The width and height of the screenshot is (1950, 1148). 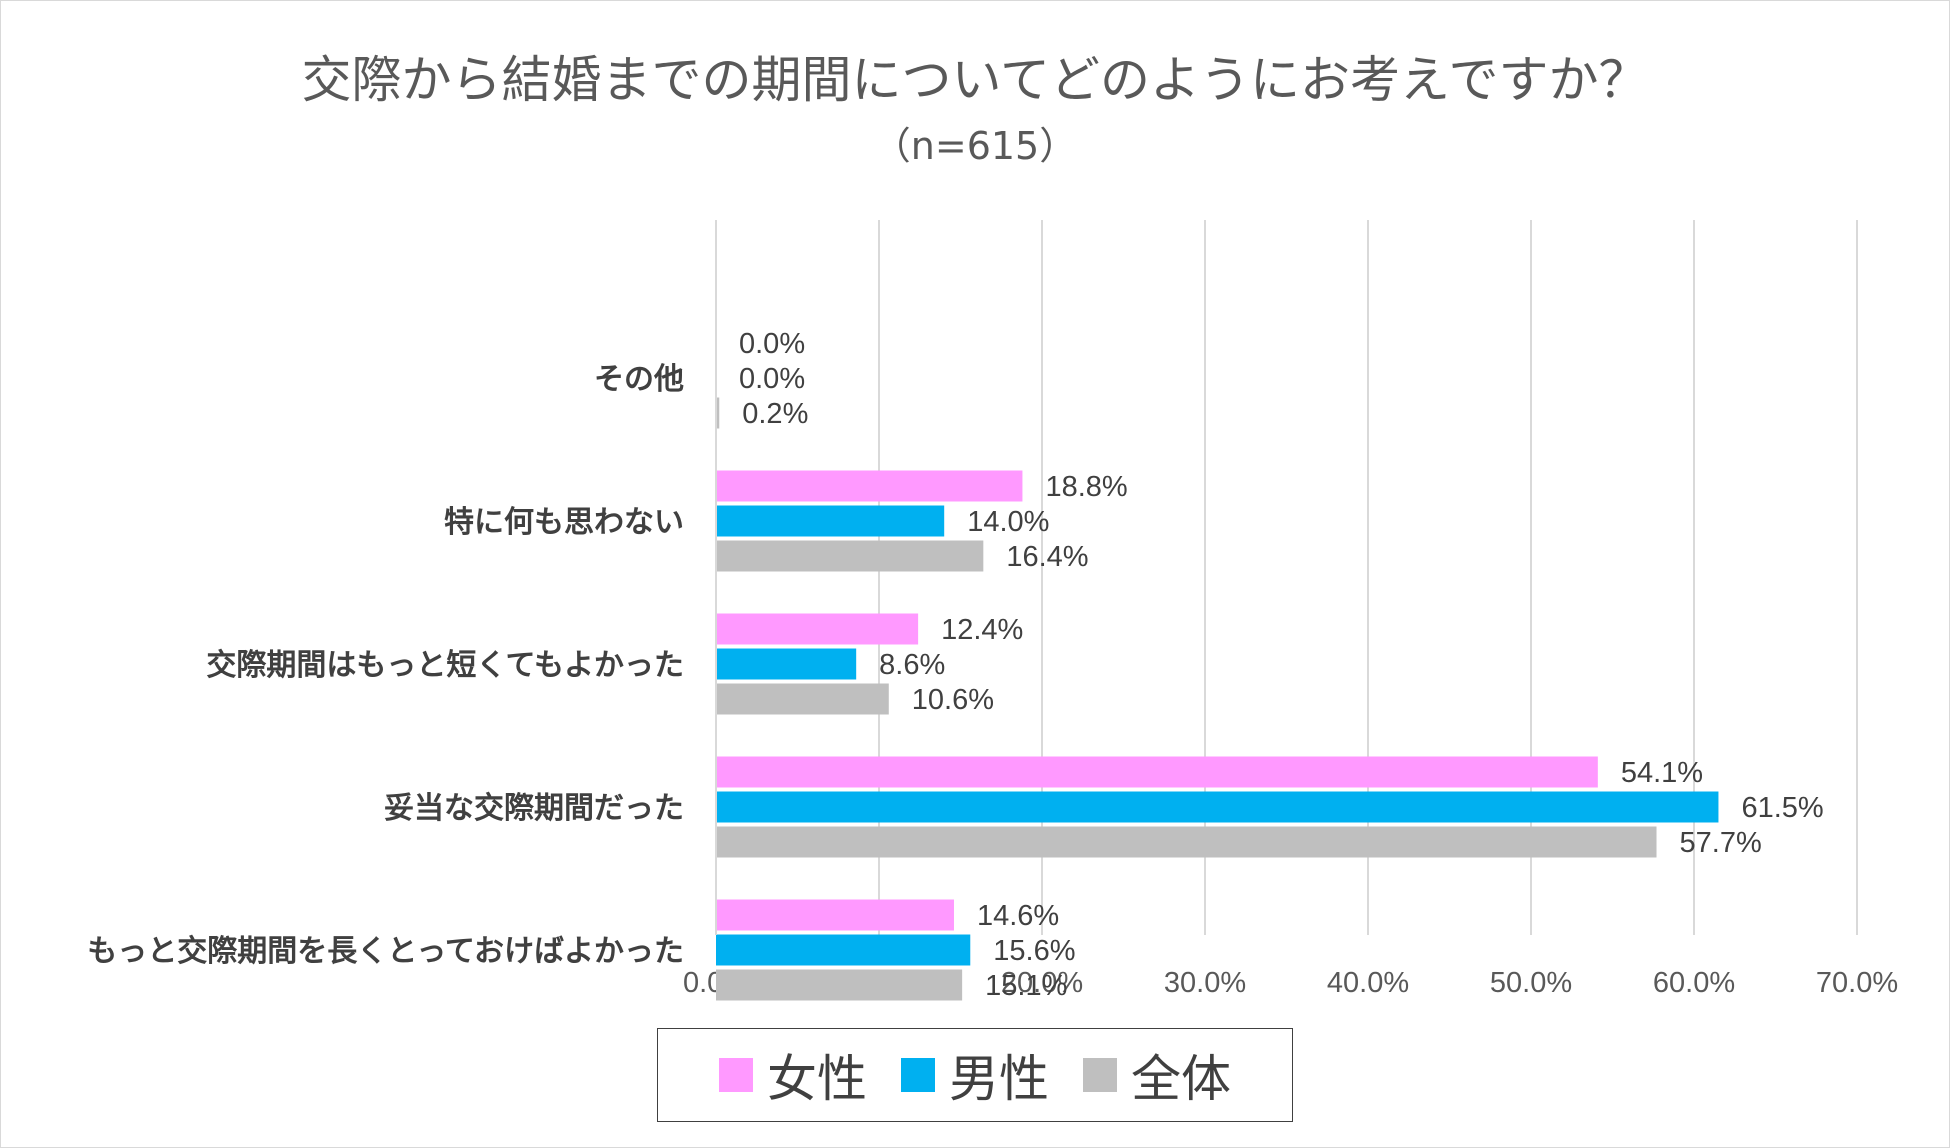 What do you see at coordinates (1531, 983) in the screenshot?
I see `x-tick-label: 50.0%` at bounding box center [1531, 983].